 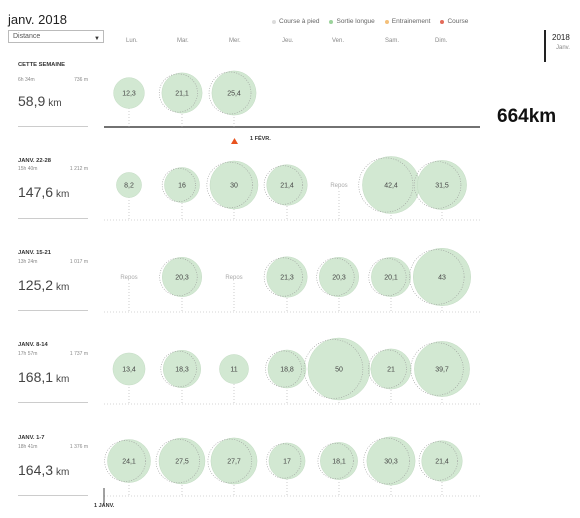 I want to click on activity-distance: 17, so click(x=287, y=462).